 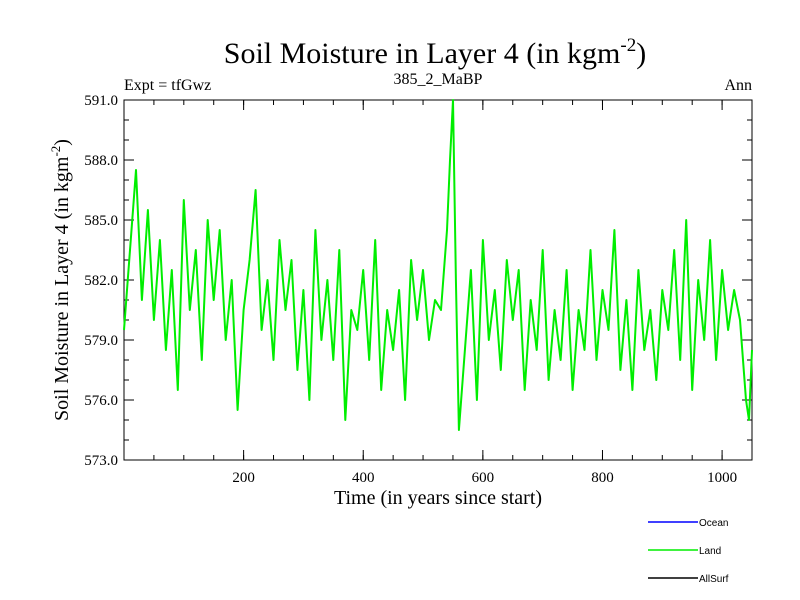 I want to click on y-tick-label: 573.0, so click(x=101, y=461).